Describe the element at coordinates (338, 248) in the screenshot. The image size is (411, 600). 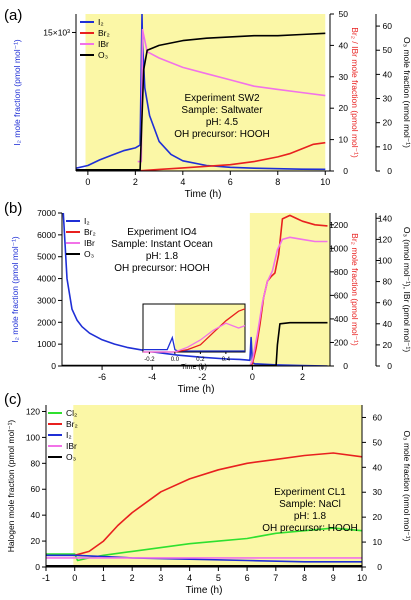
I see `y-right-tick-label: 1000` at that location.